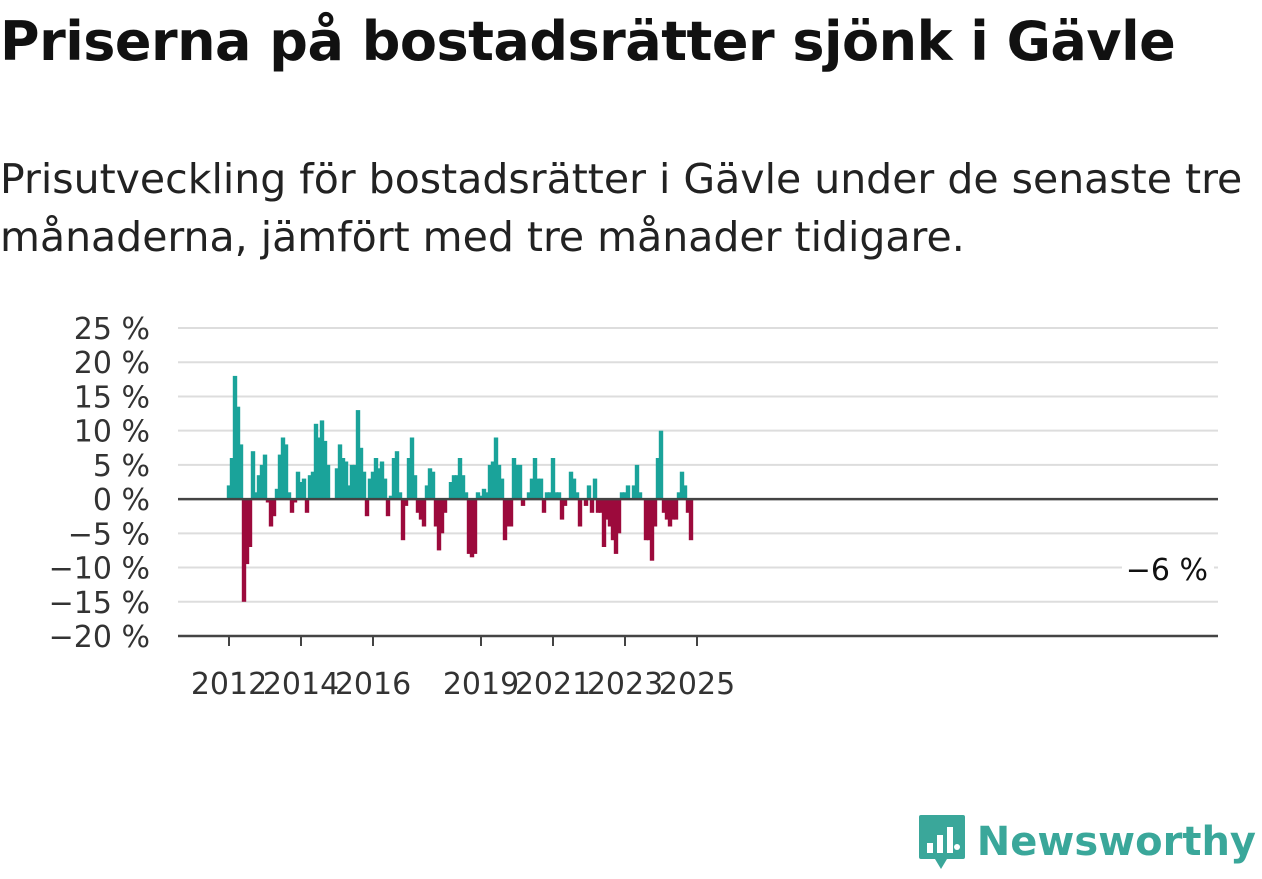 This screenshot has width=1262, height=879. I want to click on brand-name: Newsworthy, so click(1116, 842).